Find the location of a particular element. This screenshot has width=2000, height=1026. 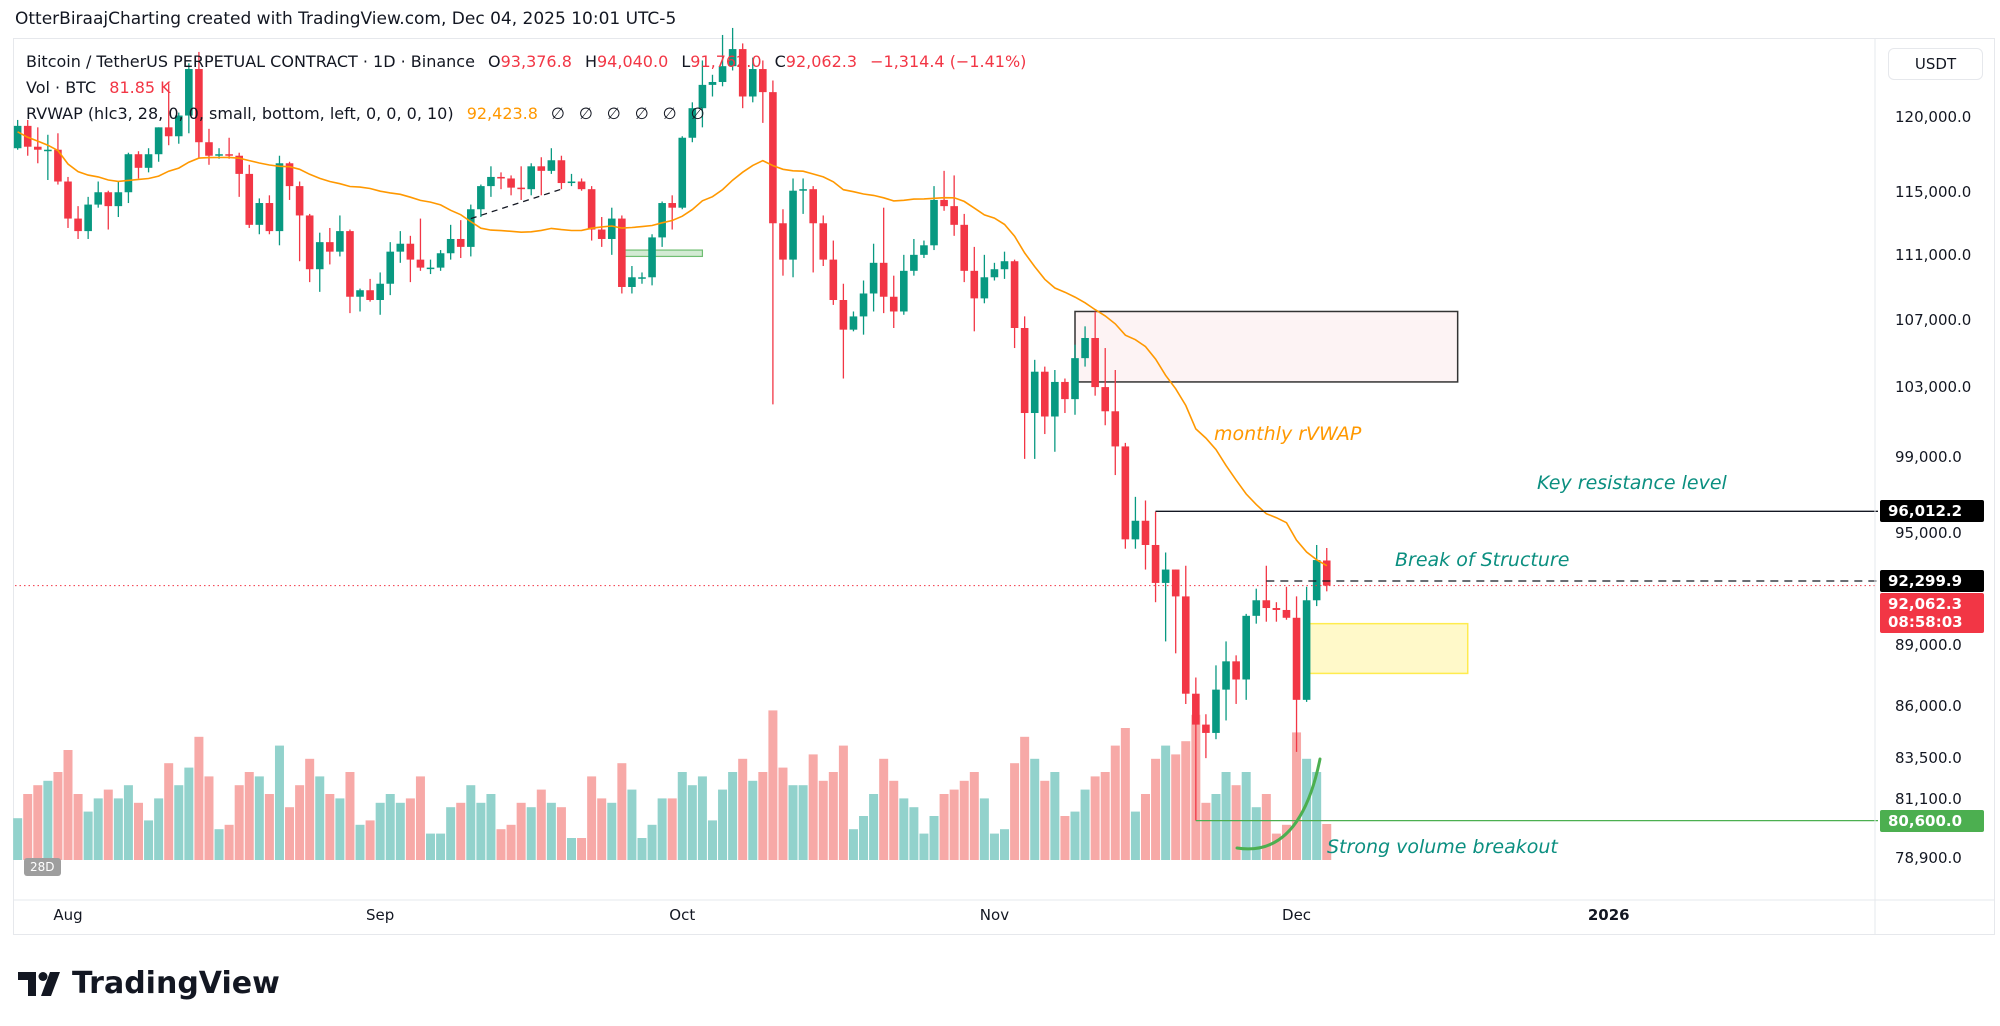

ohlc-open: O93,376.8 is located at coordinates (530, 61).